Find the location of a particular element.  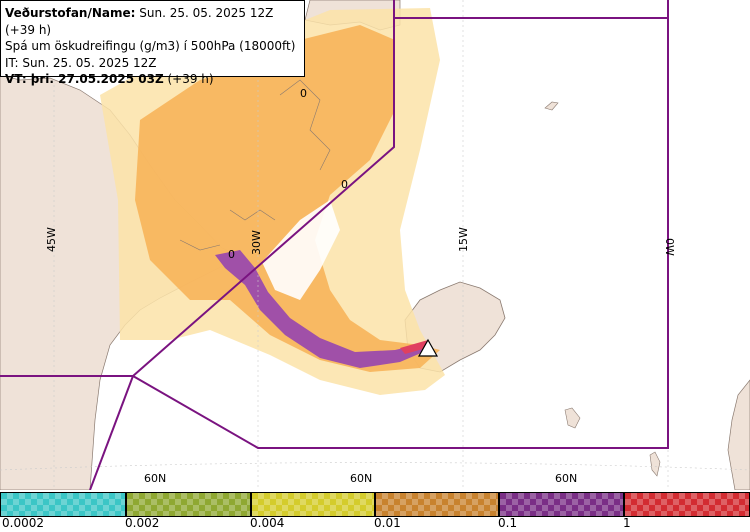

legend-tick-5: 1 is located at coordinates (627, 523).